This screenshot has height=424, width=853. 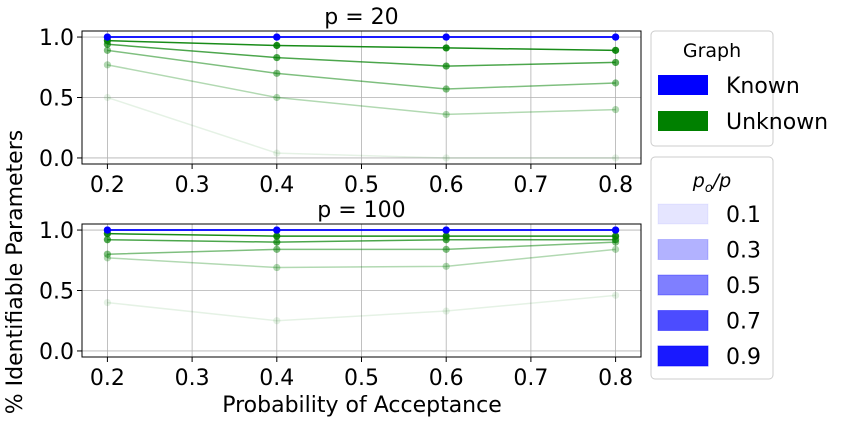 I want to click on p1-point-known-0.9-0.8, so click(x=615, y=230).